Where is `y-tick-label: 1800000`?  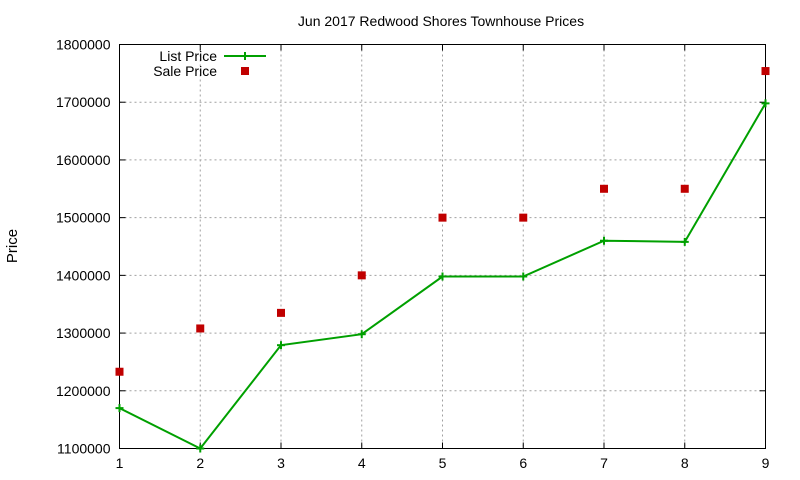
y-tick-label: 1800000 is located at coordinates (83, 45).